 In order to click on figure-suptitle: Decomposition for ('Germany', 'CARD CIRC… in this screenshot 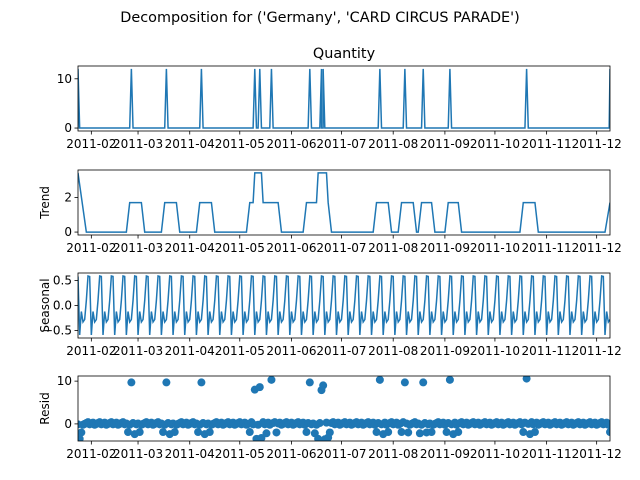, I will do `click(319, 18)`.